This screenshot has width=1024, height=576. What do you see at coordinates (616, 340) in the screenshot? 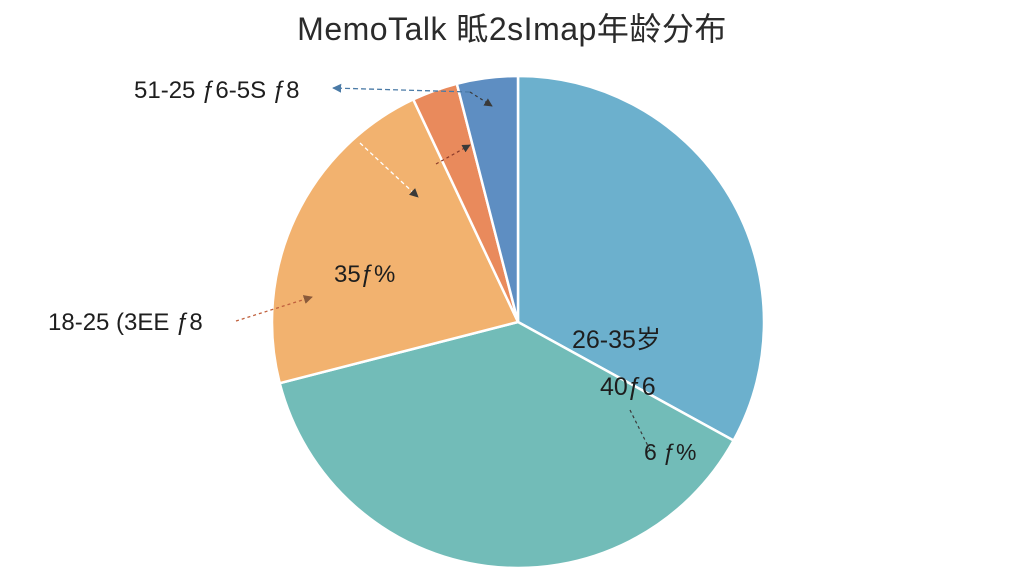
I see `label-26-35: 26-35岁` at bounding box center [616, 340].